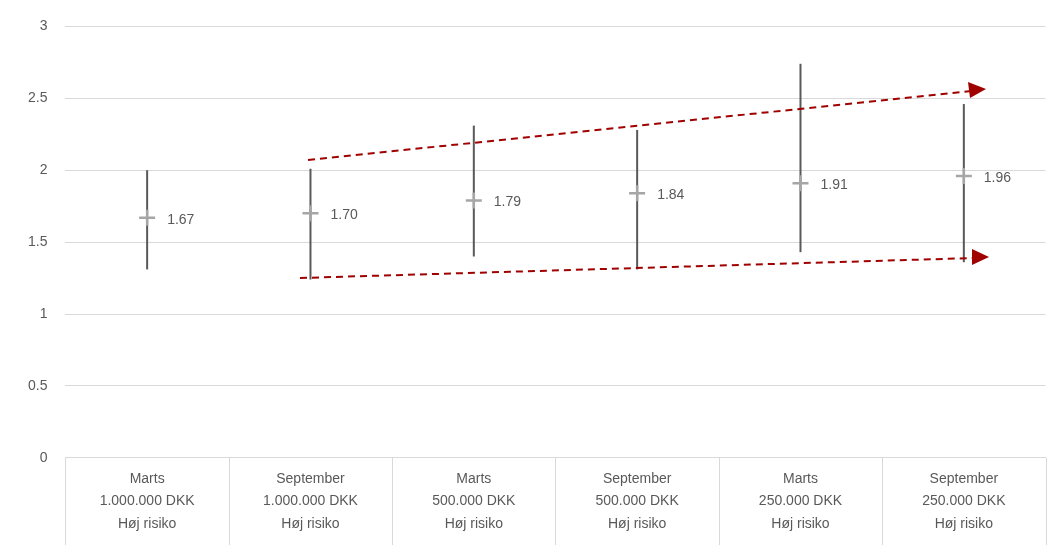 The width and height of the screenshot is (1056, 549). What do you see at coordinates (37, 384) in the screenshot?
I see `y-tick-label: 0.5` at bounding box center [37, 384].